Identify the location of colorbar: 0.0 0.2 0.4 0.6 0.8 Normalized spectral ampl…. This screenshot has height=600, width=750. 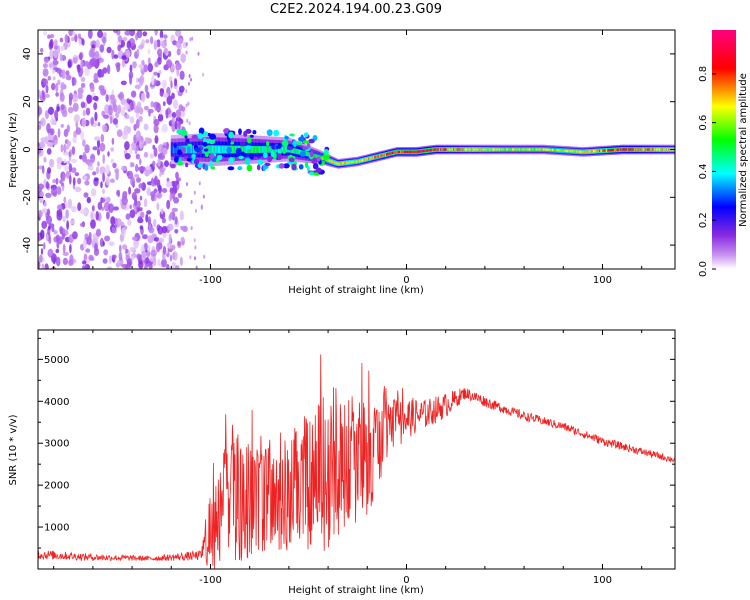
(723, 153).